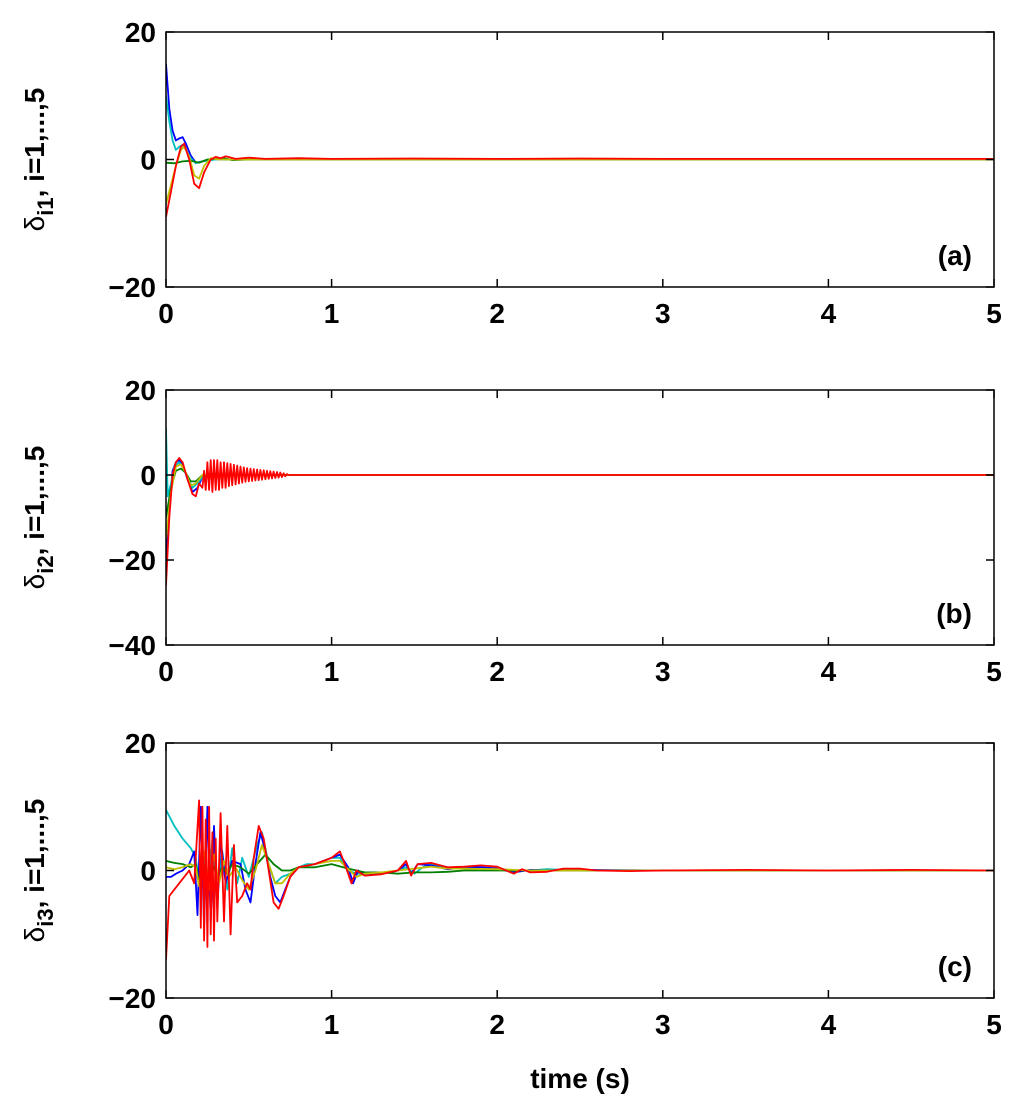 The height and width of the screenshot is (1118, 1024). I want to click on y-axis-label: δi3, i=1,...,5, so click(38, 871).